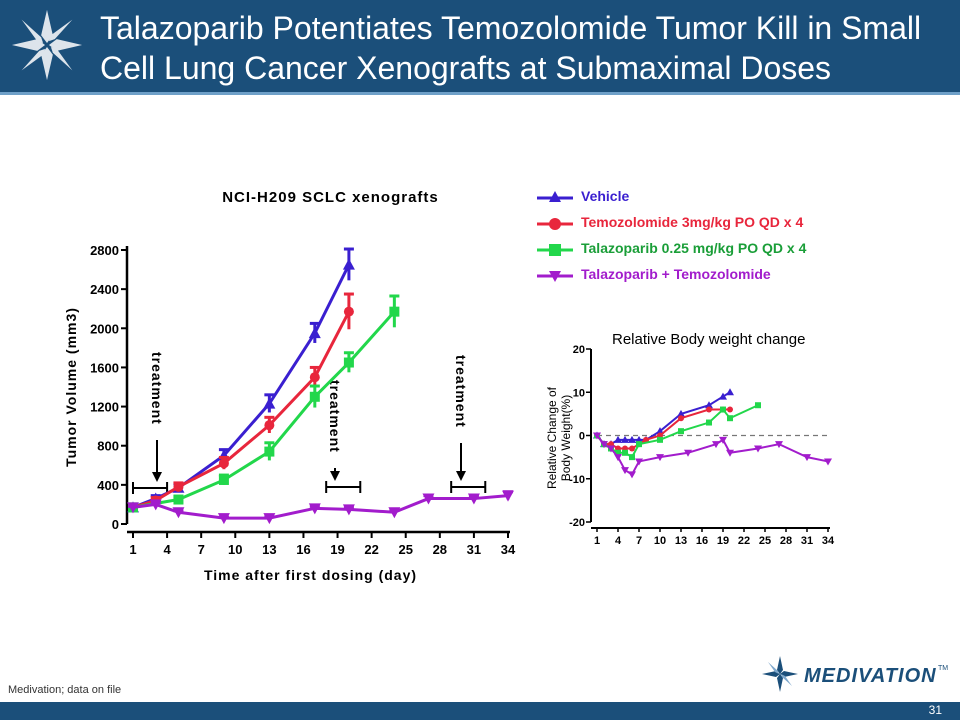  What do you see at coordinates (663, 418) in the screenshot?
I see `bw-series-line` at bounding box center [663, 418].